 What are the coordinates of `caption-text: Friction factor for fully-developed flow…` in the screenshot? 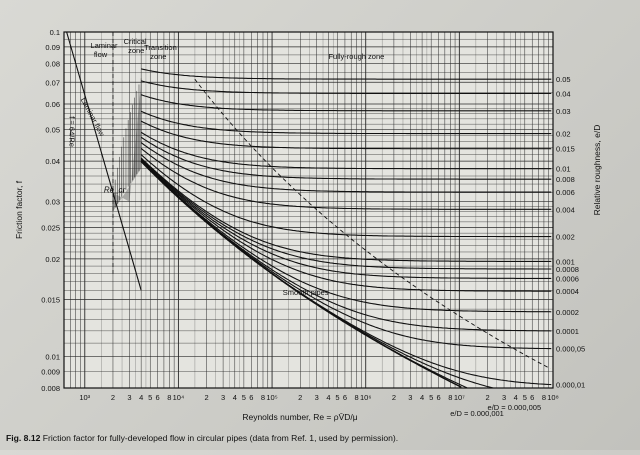 It's located at (220, 438).